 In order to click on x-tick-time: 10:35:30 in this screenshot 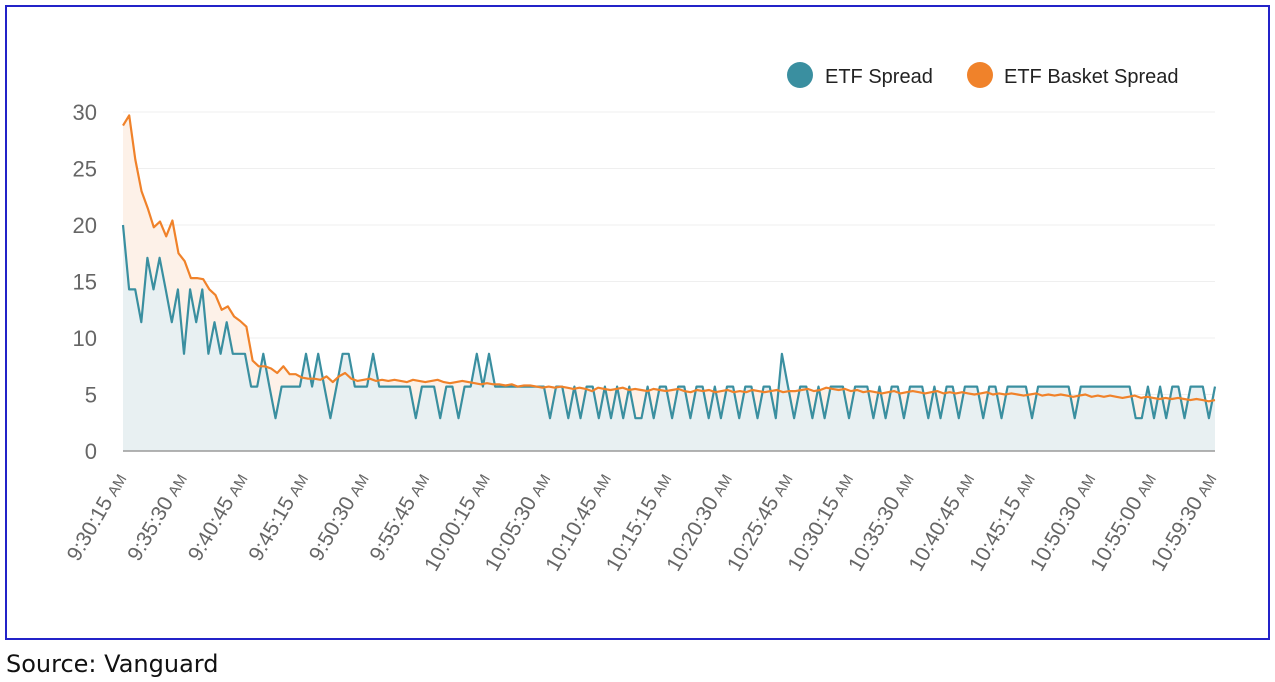, I will do `click(874, 534)`.